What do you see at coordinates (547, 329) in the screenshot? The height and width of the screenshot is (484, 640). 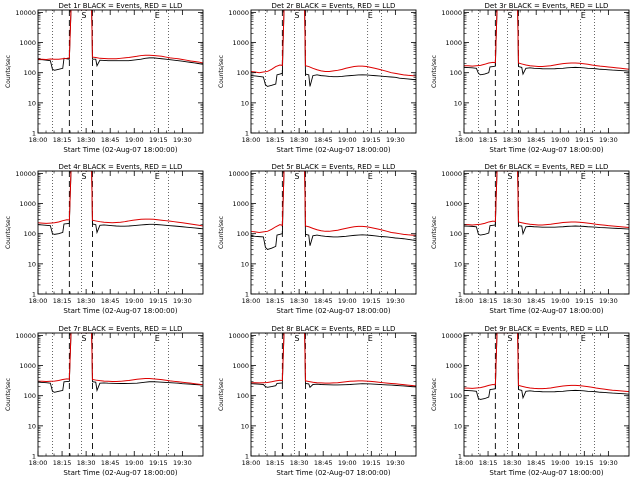 I see `panel-title: Det 9r BLACK = Events, RED = LLD` at bounding box center [547, 329].